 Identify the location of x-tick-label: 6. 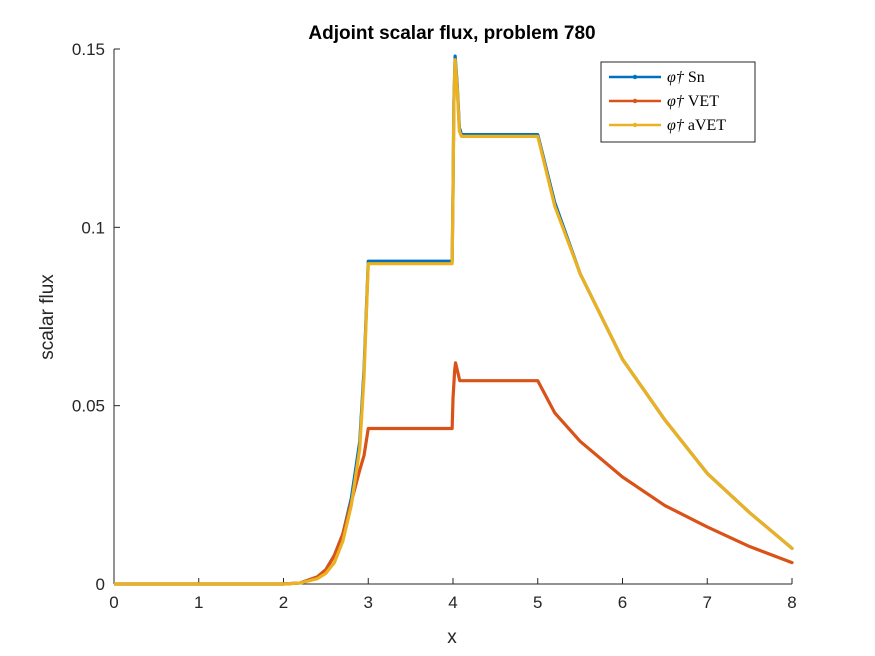
(622, 602).